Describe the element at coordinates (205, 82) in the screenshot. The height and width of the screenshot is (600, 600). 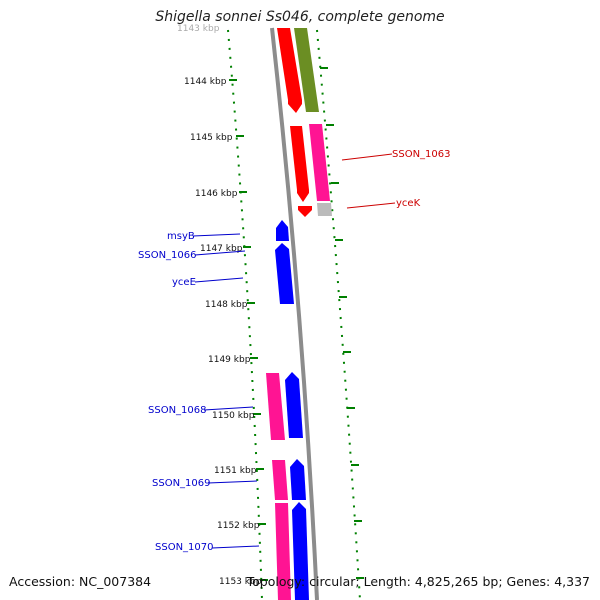
I see `ruler-label: 1144 kbp` at that location.